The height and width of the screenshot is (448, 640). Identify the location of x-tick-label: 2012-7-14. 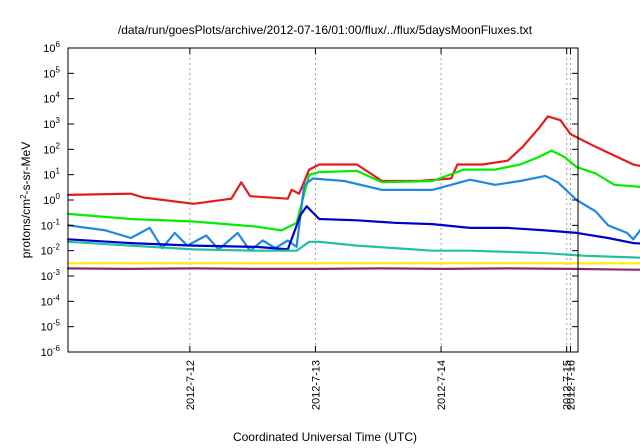
(442, 385).